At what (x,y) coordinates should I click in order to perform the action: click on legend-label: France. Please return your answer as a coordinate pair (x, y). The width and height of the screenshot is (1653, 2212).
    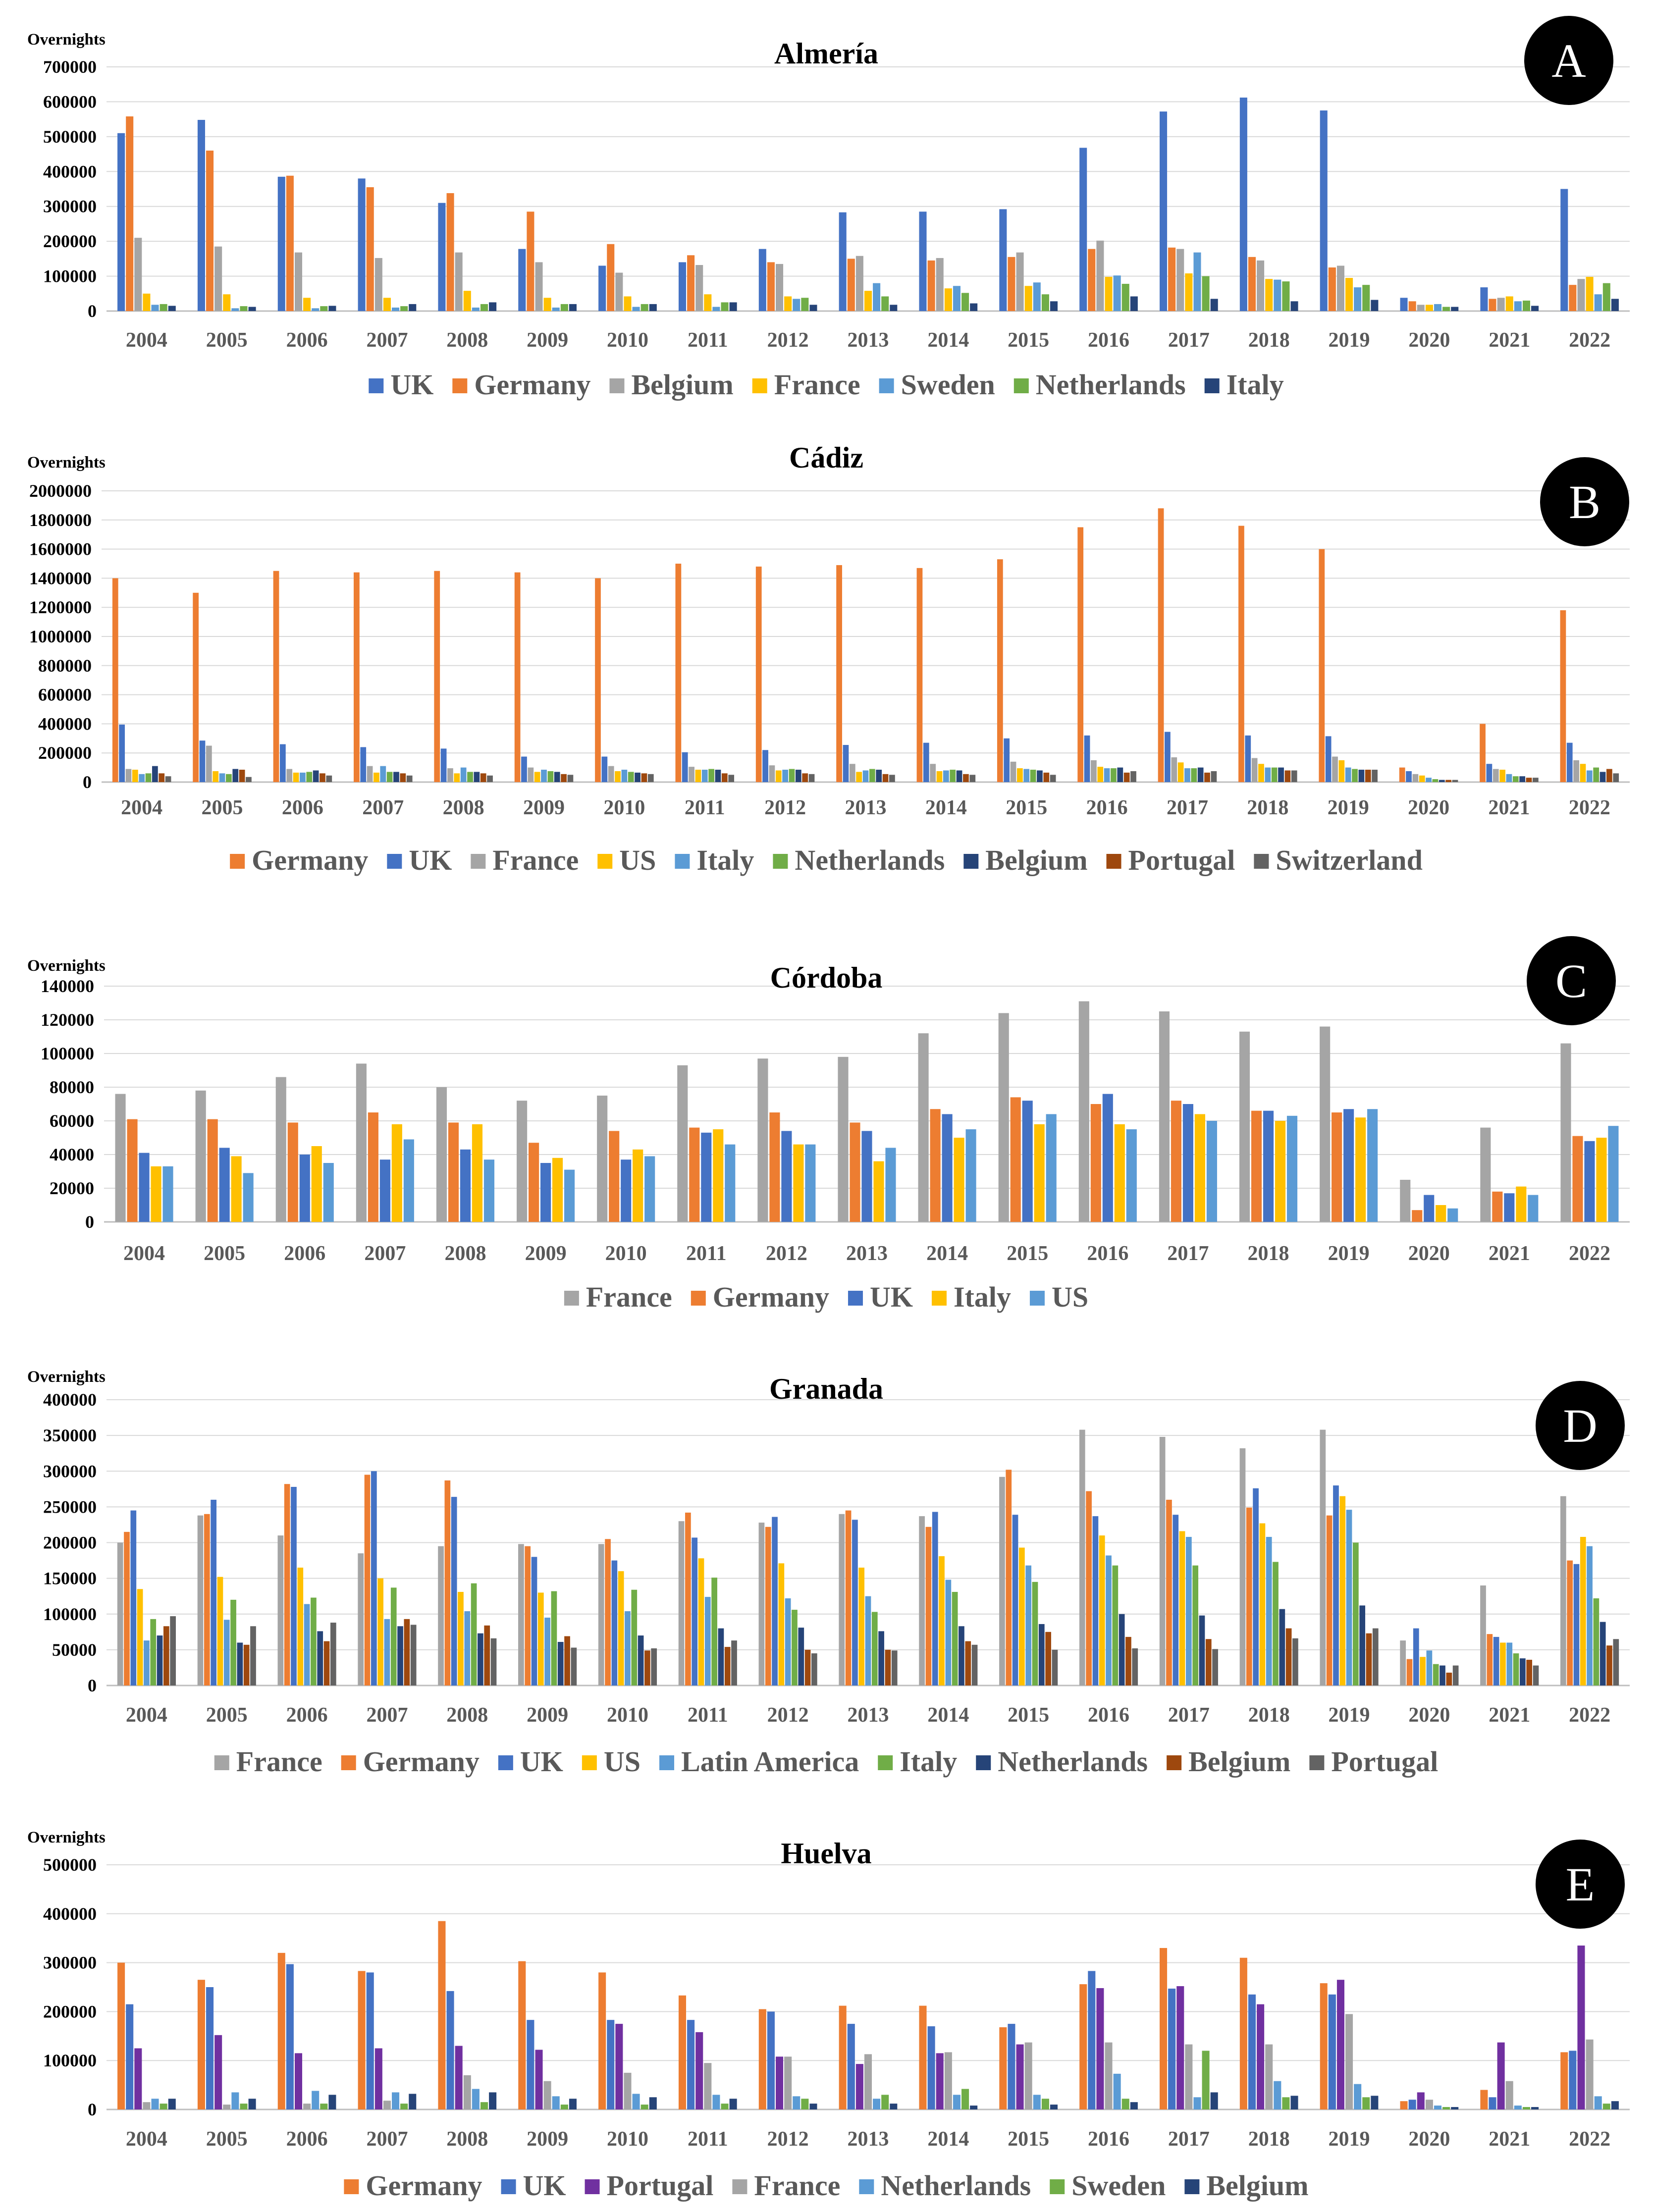
    Looking at the image, I should click on (629, 1297).